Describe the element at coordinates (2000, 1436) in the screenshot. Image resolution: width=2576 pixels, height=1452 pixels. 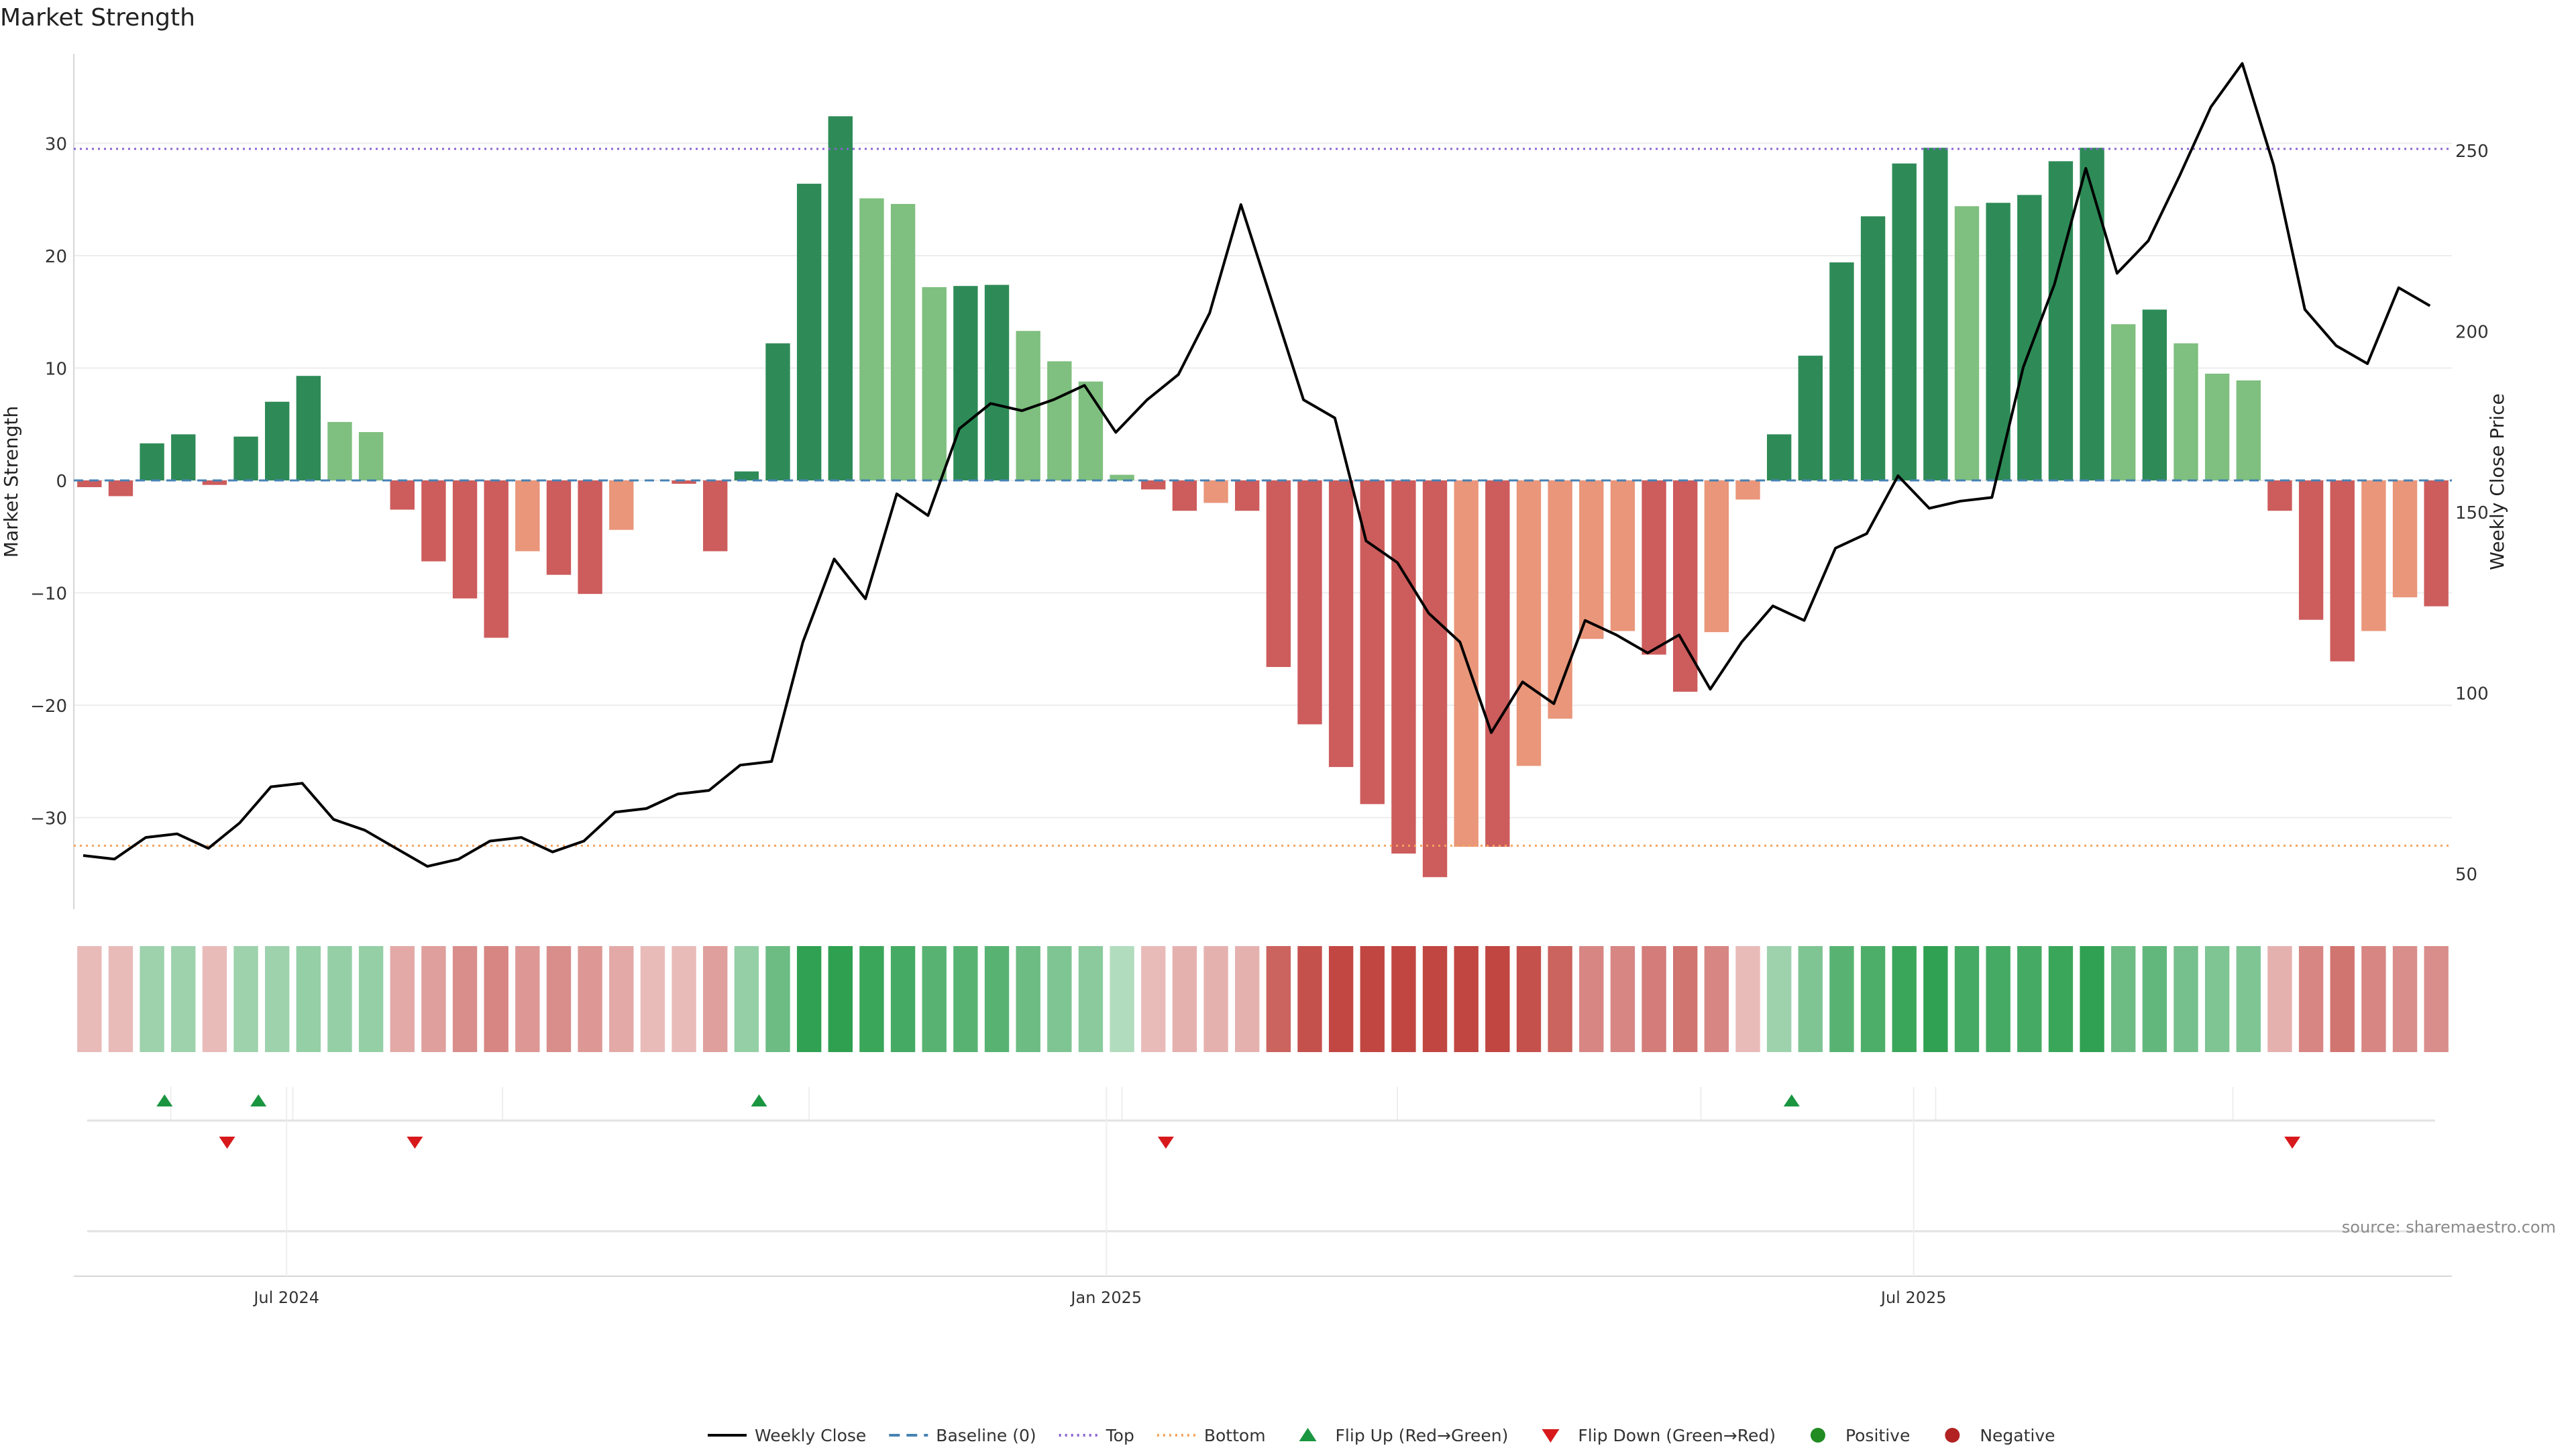
I see `legend-item: Negative` at that location.